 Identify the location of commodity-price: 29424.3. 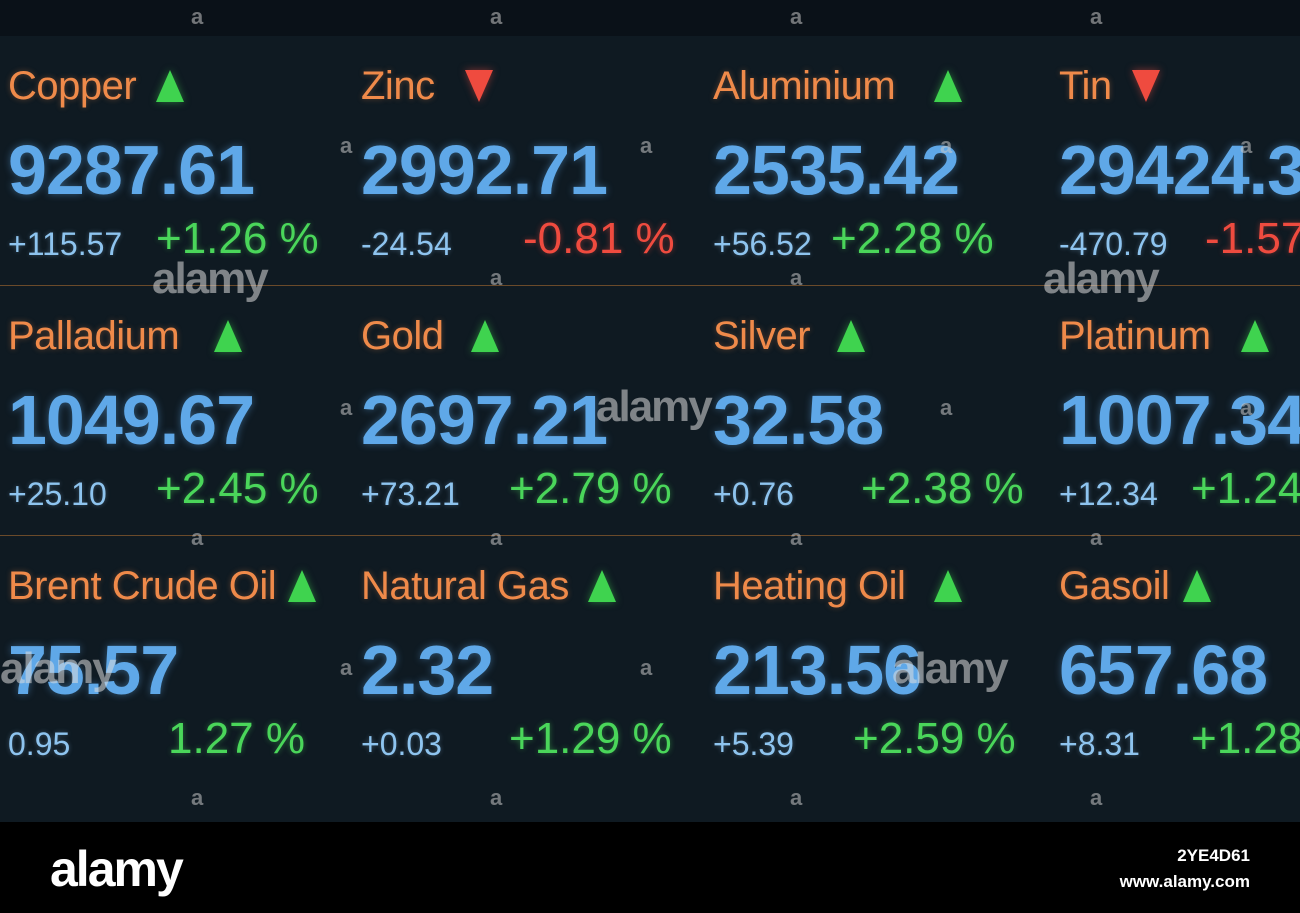
(1179, 170).